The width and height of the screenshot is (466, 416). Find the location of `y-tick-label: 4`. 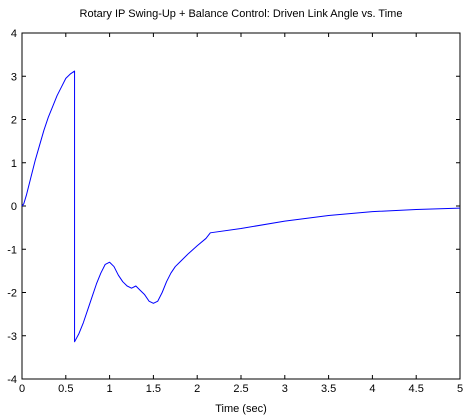

y-tick-label: 4 is located at coordinates (14, 34).